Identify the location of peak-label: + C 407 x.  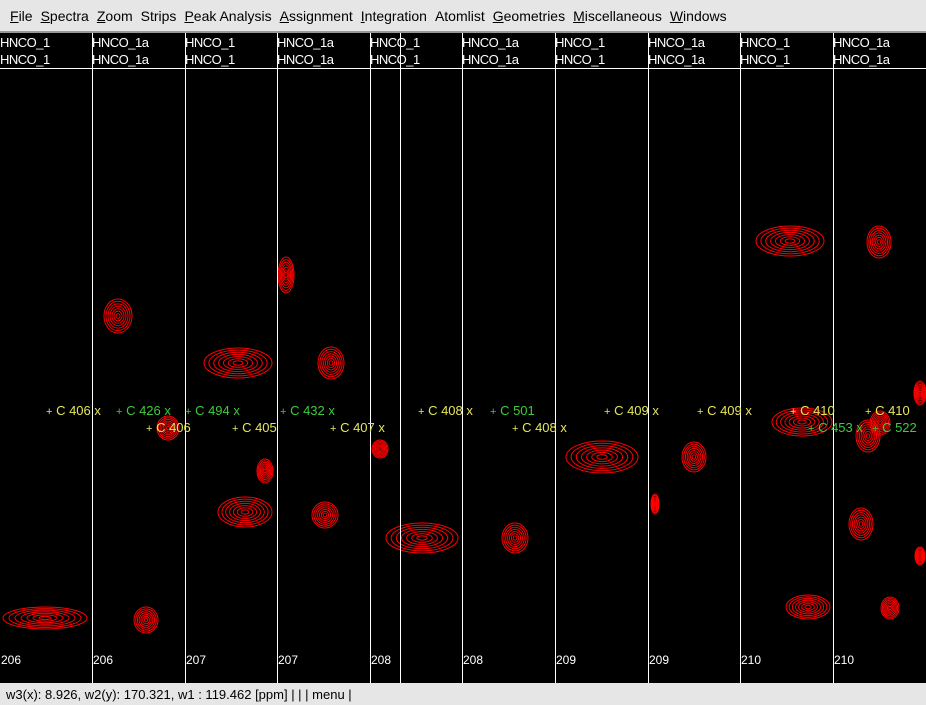
(357, 428).